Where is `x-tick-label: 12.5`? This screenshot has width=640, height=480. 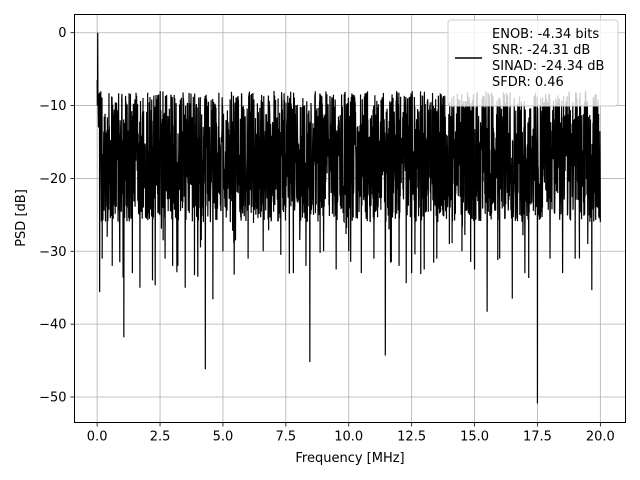 x-tick-label: 12.5 is located at coordinates (411, 437).